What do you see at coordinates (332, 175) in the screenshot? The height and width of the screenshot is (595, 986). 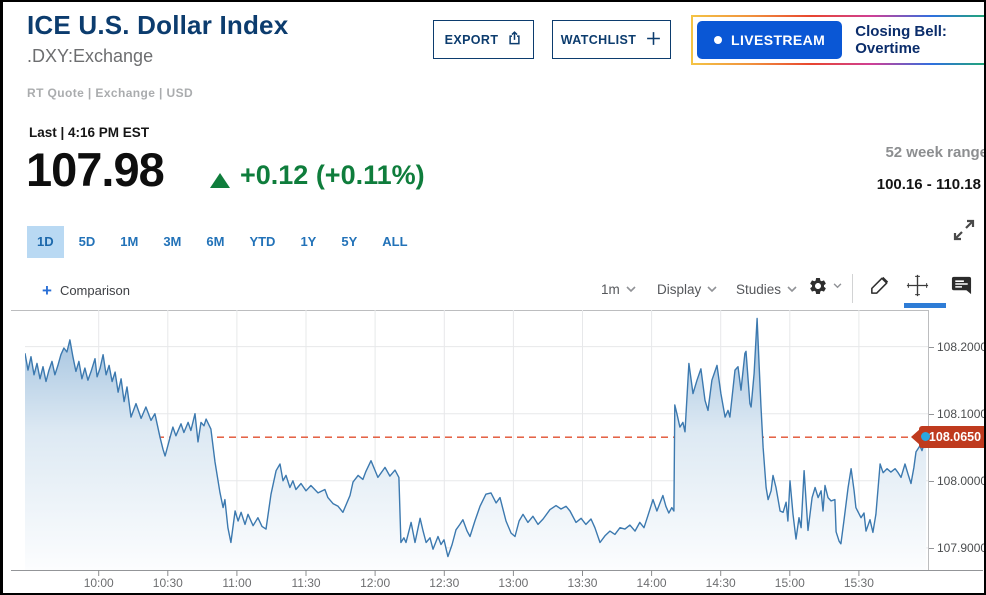 I see `price-change: +0.12 (+0.11%)` at bounding box center [332, 175].